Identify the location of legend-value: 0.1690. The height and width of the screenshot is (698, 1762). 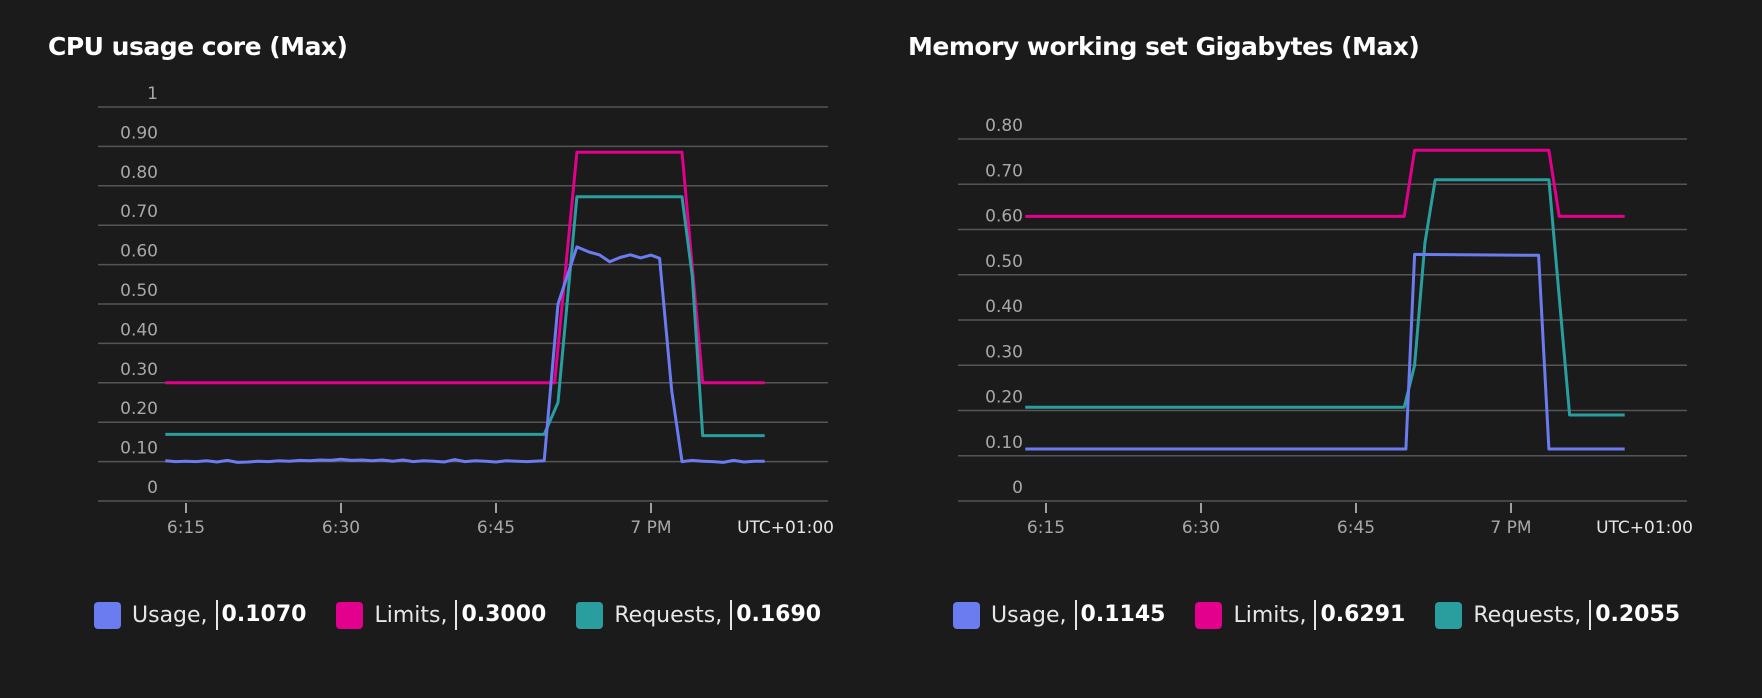
(775, 615).